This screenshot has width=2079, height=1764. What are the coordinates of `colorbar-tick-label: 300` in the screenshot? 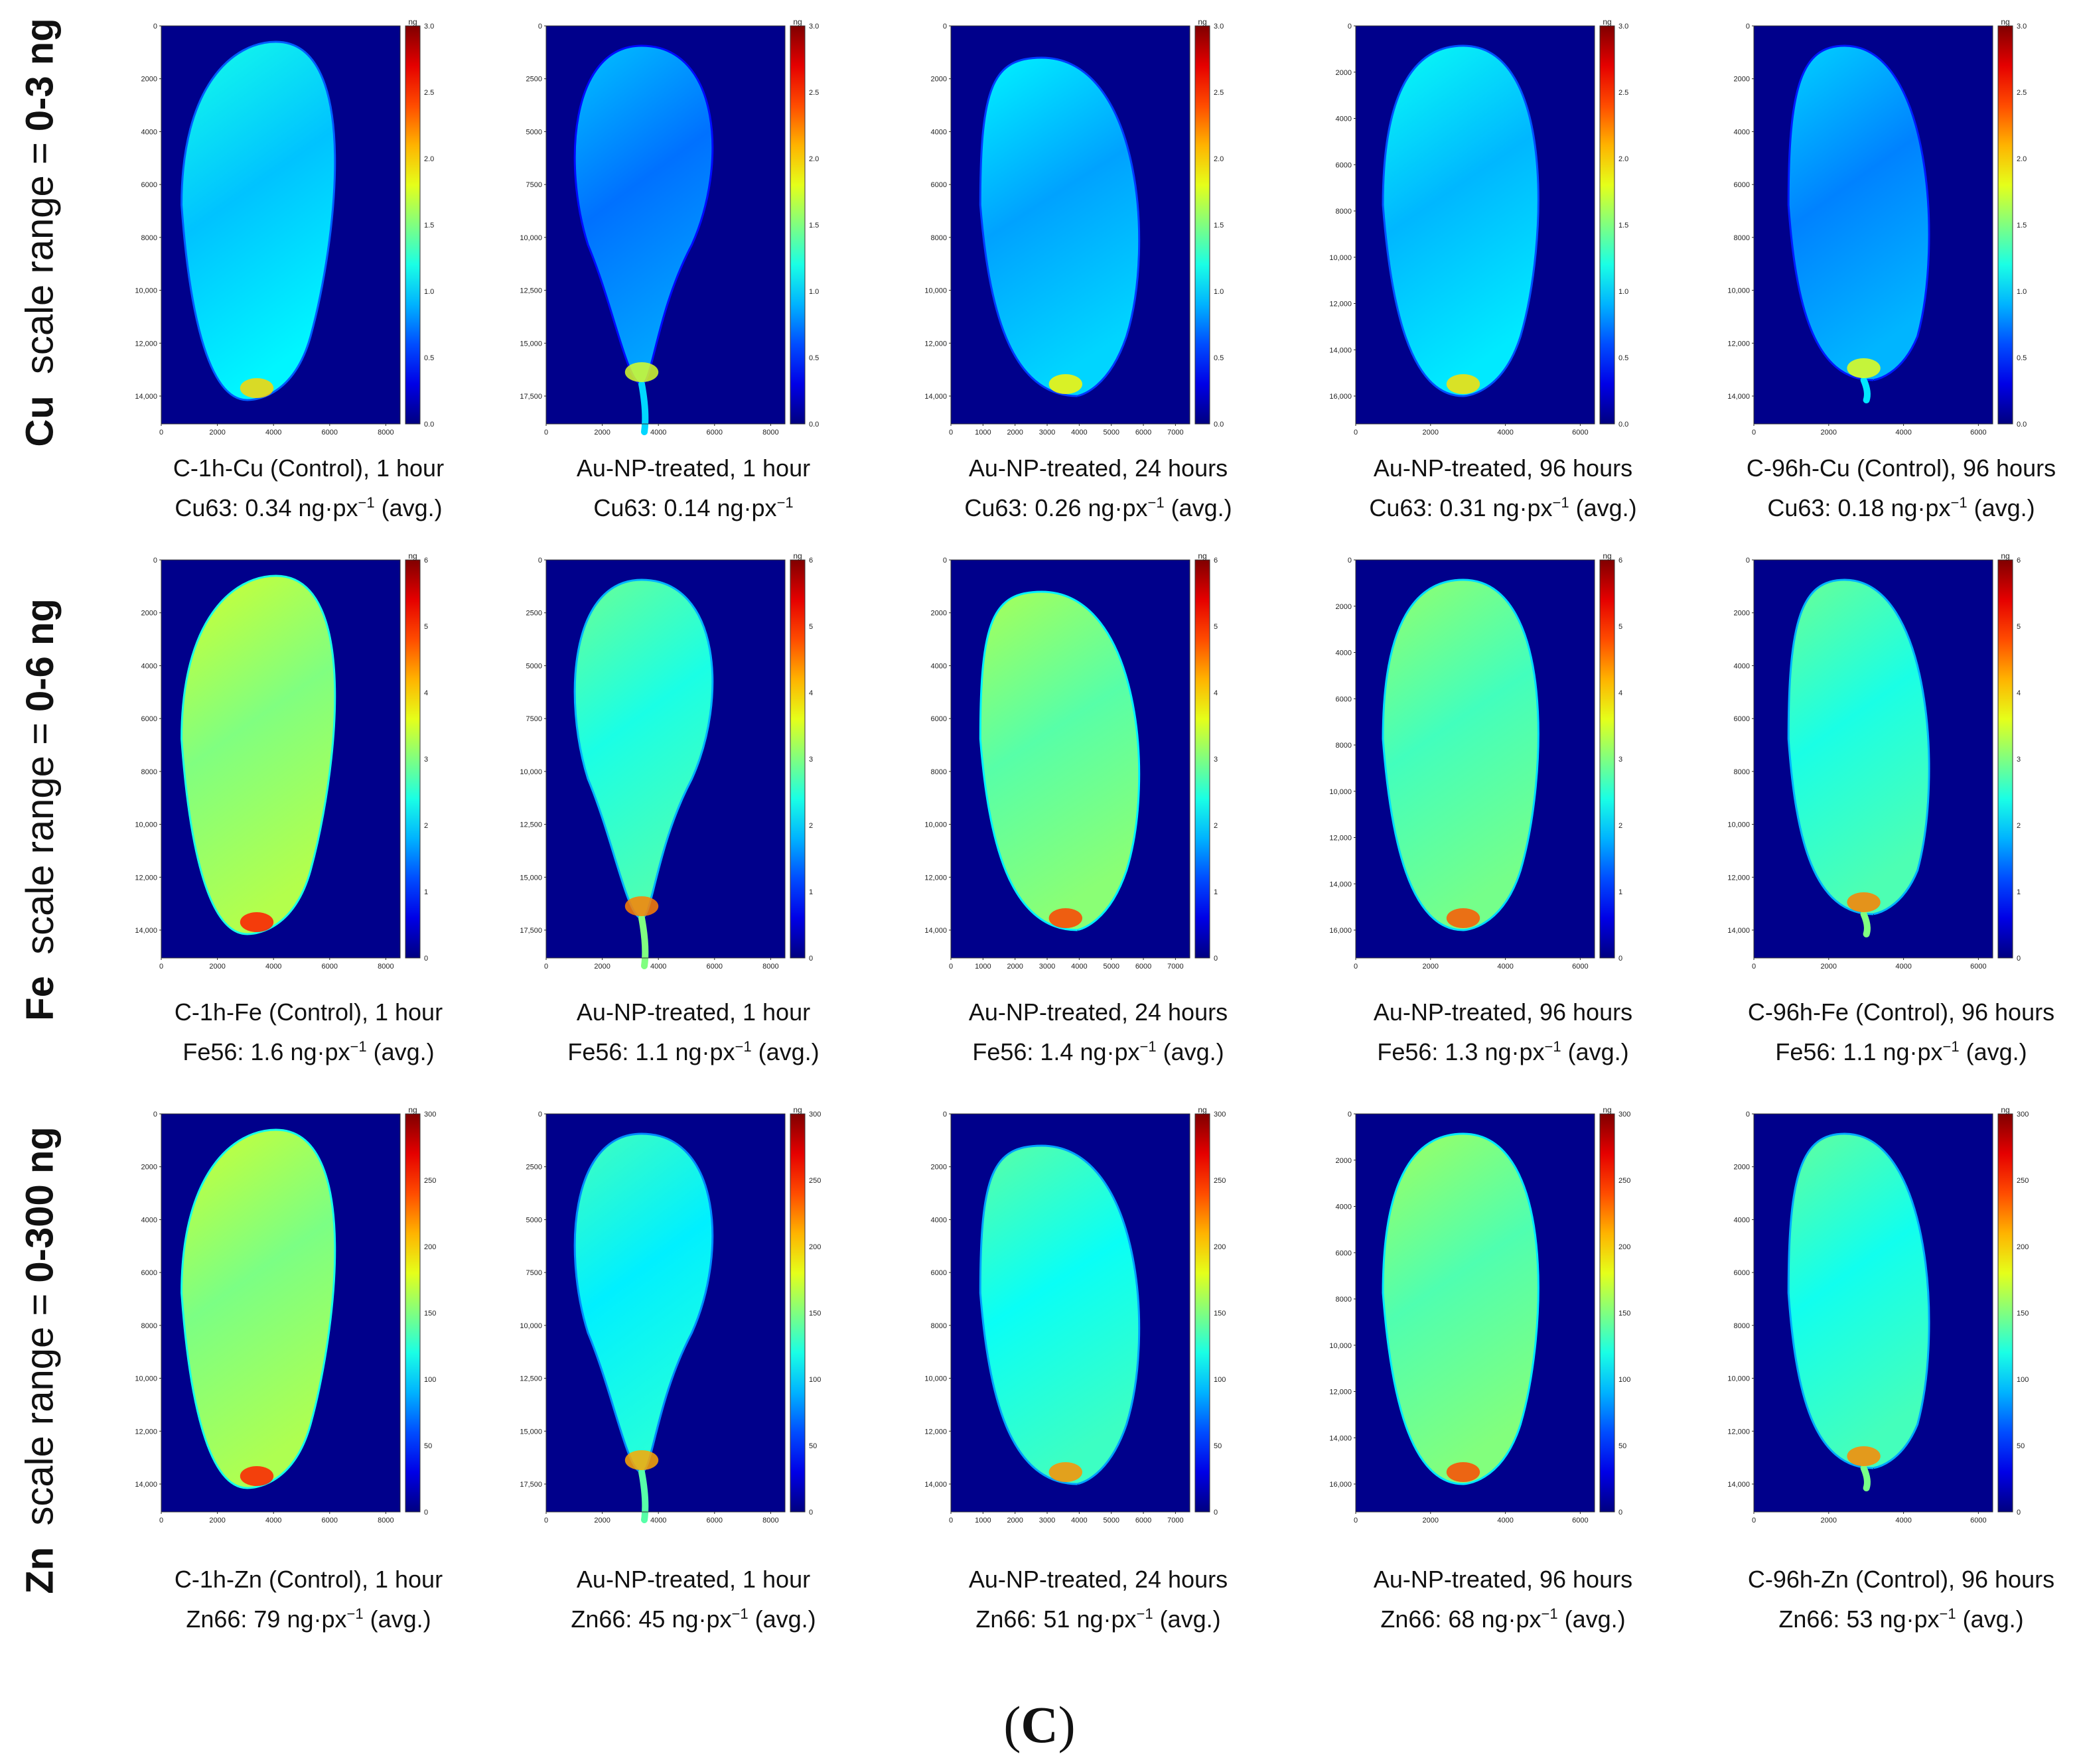 It's located at (1220, 1115).